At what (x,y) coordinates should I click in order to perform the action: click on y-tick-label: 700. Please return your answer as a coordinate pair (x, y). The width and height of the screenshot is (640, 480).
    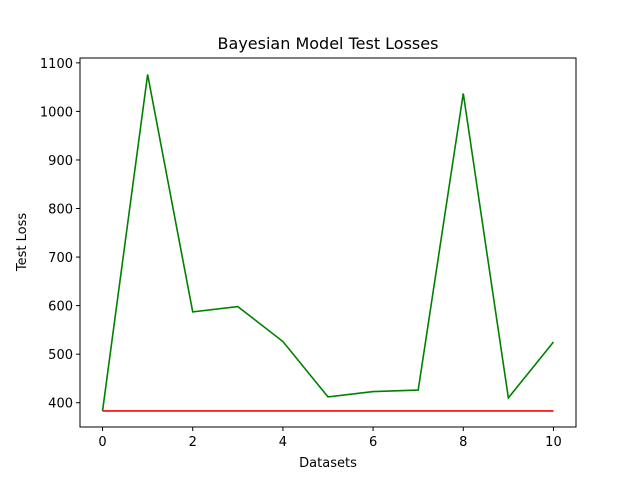
    Looking at the image, I should click on (60, 258).